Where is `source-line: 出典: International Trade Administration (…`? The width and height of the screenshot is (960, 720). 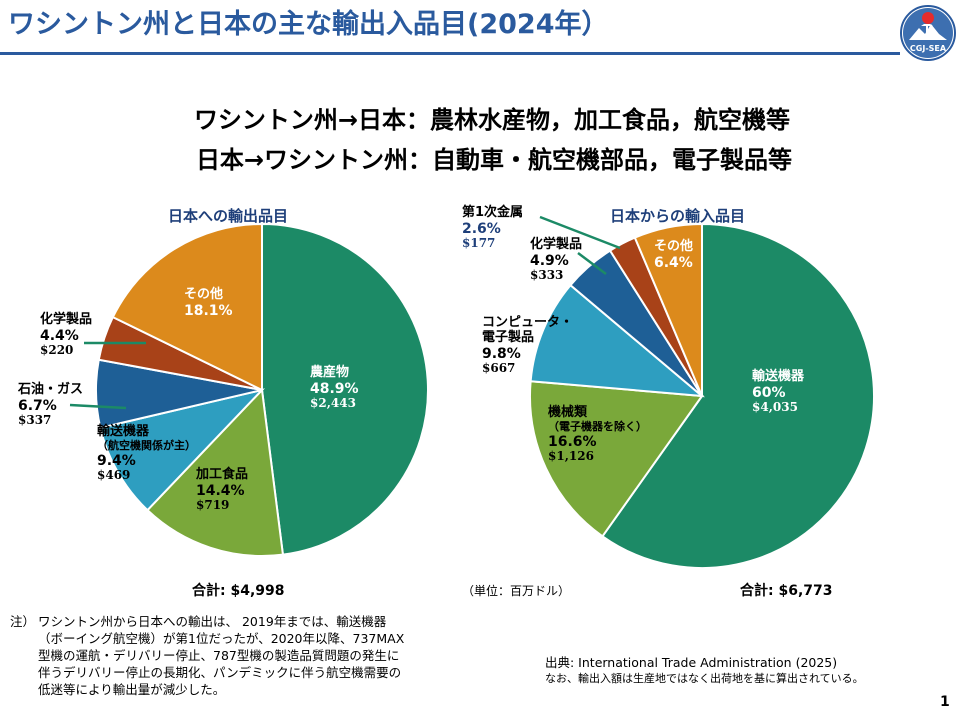 source-line: 出典: International Trade Administration (… is located at coordinates (691, 662).